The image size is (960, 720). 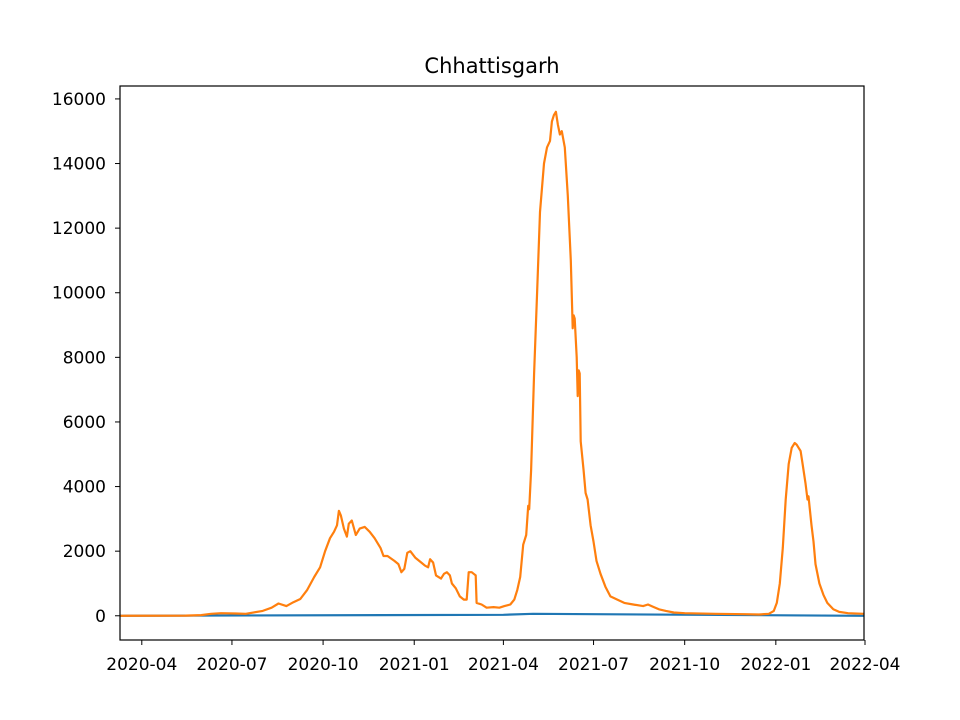 I want to click on x-tick-label: 2020-04, so click(x=141, y=665).